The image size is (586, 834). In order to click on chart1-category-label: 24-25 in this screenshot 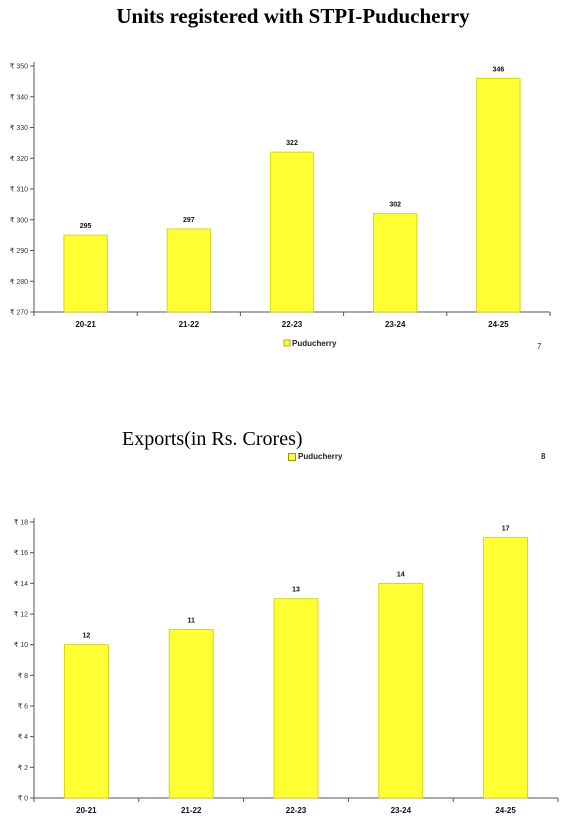, I will do `click(498, 324)`.